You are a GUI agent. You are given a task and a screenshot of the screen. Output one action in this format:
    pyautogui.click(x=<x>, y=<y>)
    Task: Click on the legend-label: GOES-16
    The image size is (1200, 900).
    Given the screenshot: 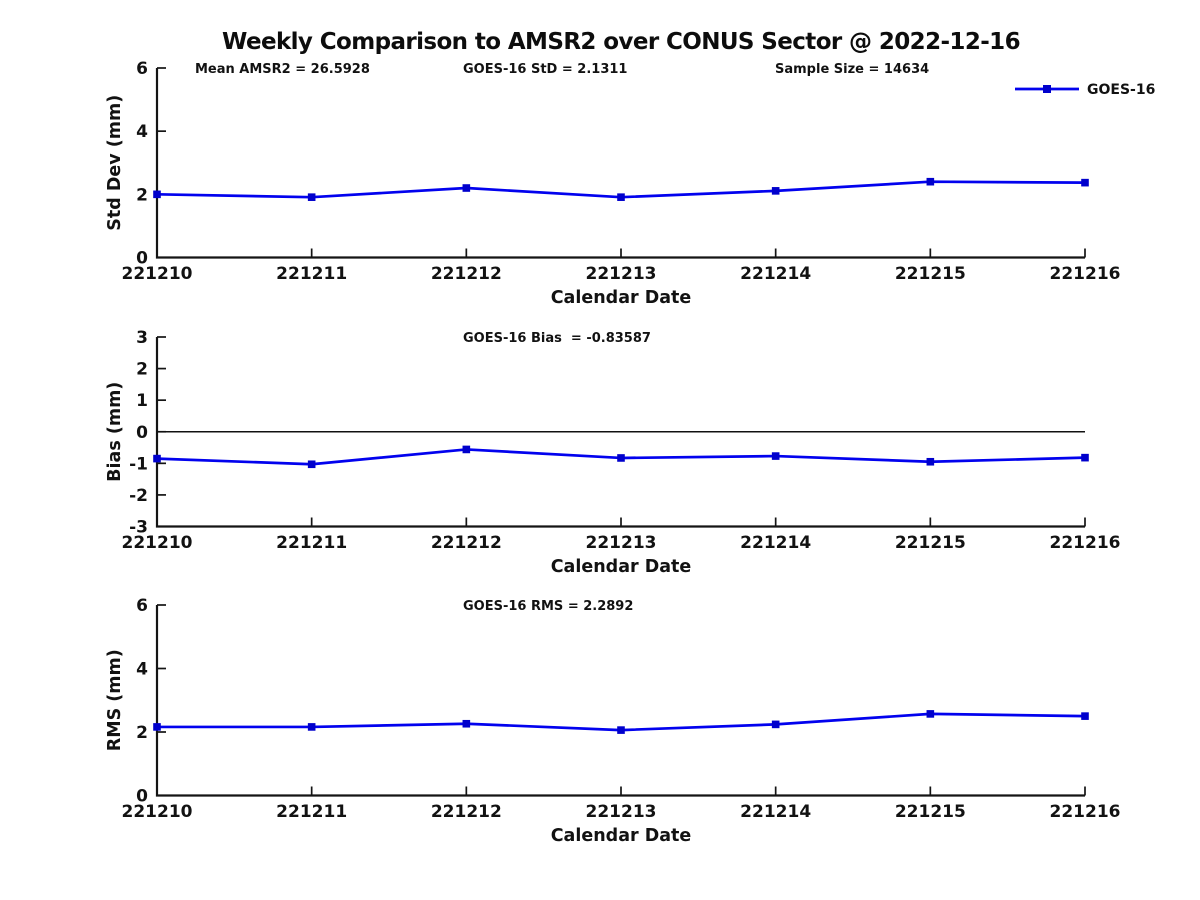 What is the action you would take?
    pyautogui.click(x=1121, y=90)
    